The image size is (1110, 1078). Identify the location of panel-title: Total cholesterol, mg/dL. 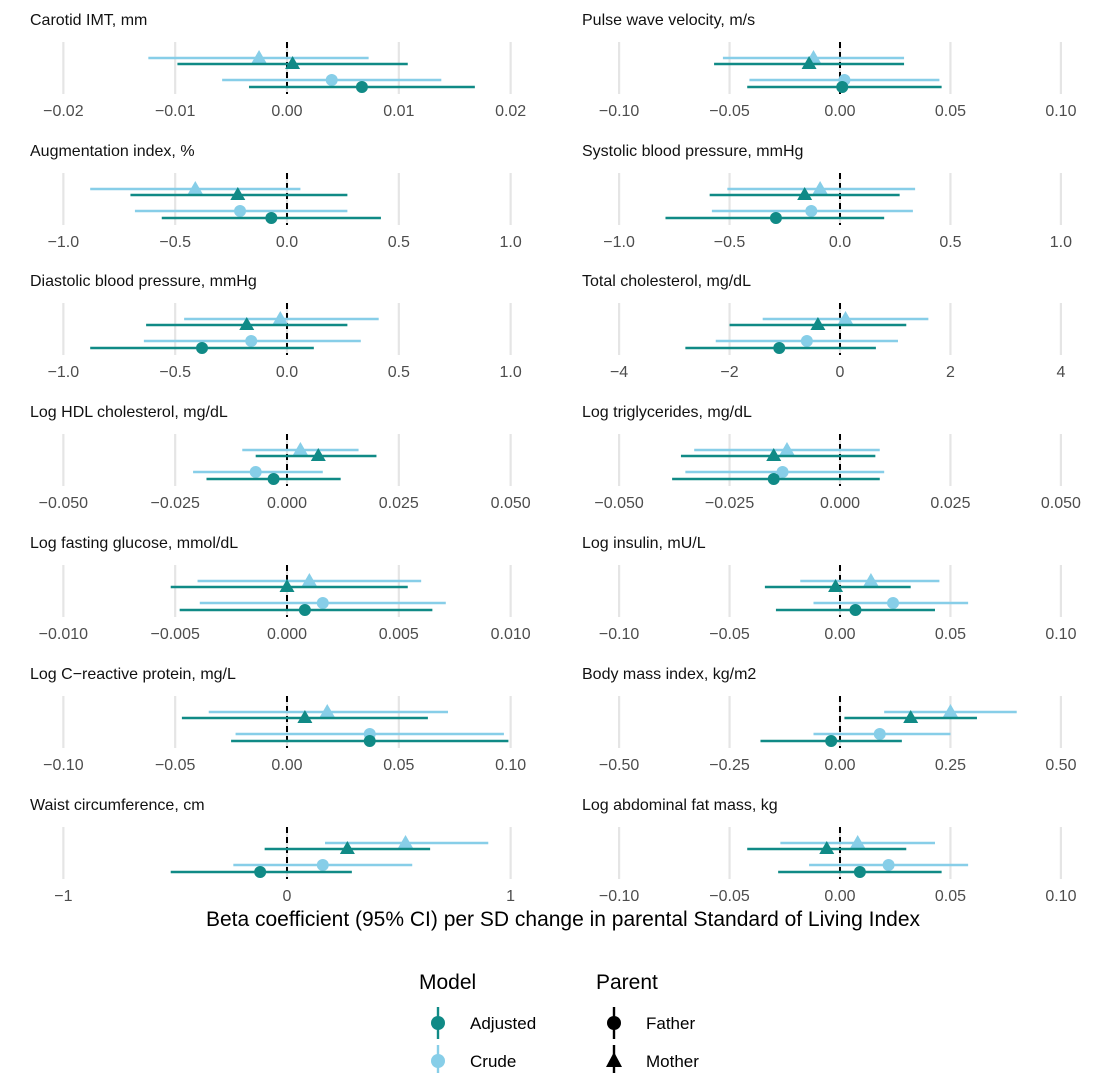
(666, 281).